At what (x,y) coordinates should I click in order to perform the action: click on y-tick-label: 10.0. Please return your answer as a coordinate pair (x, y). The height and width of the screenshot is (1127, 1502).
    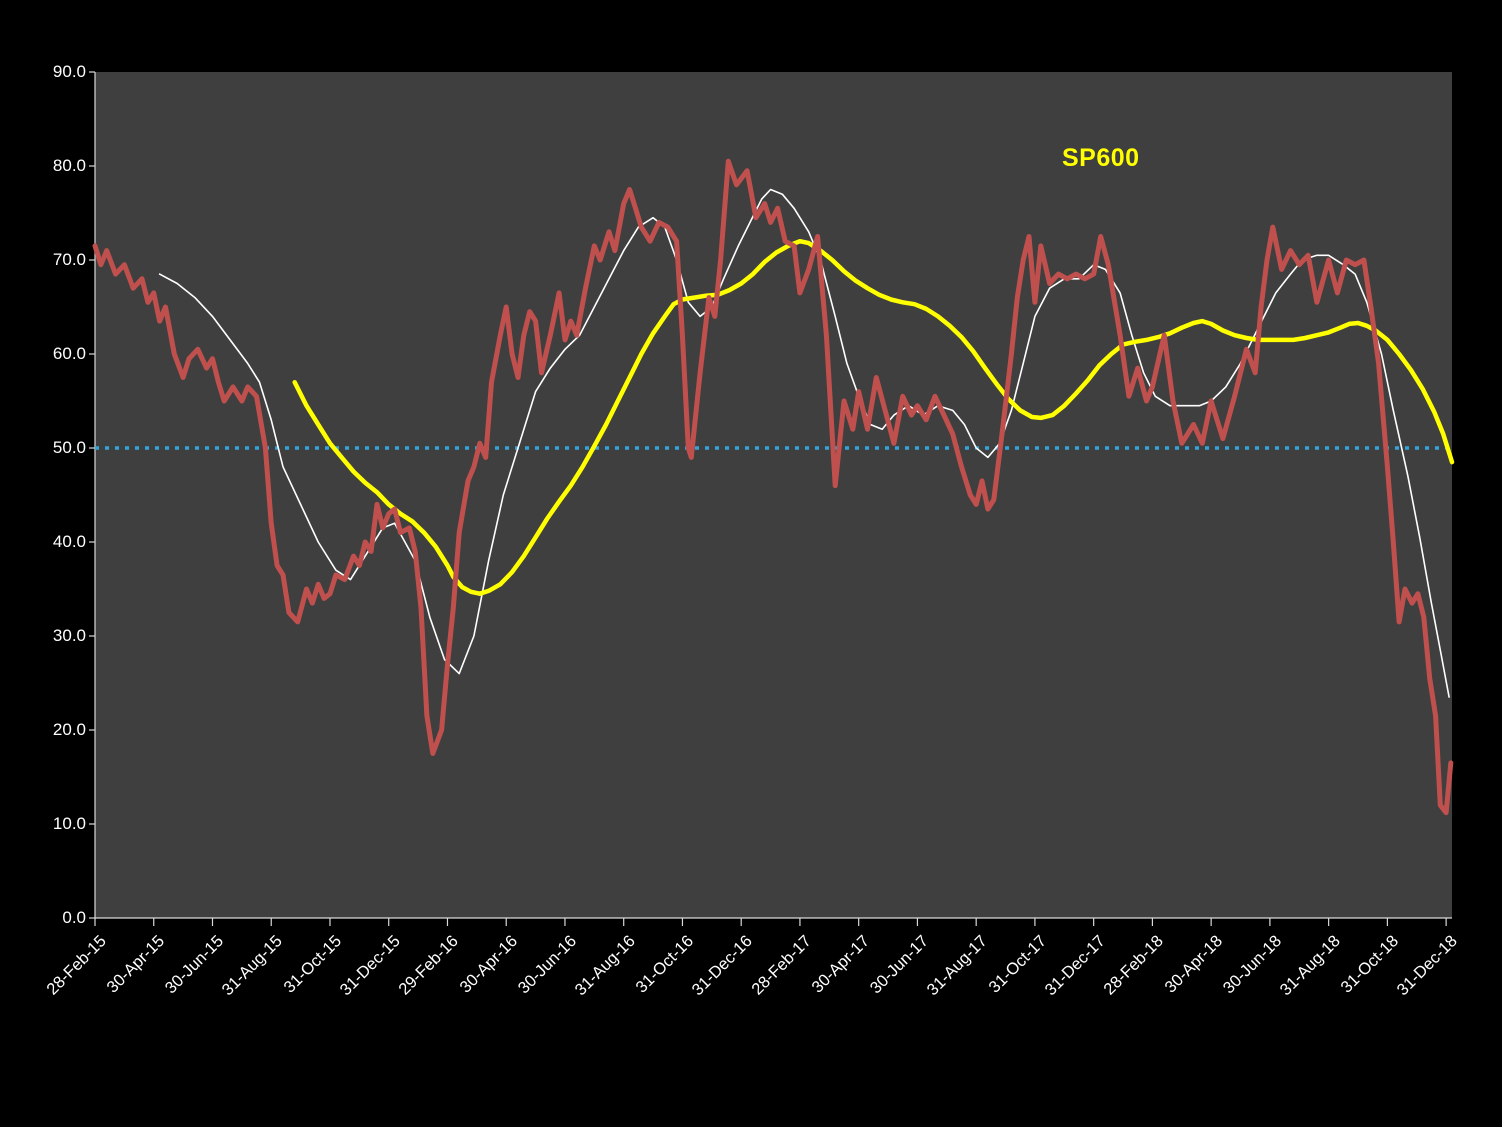
    Looking at the image, I should click on (69, 823).